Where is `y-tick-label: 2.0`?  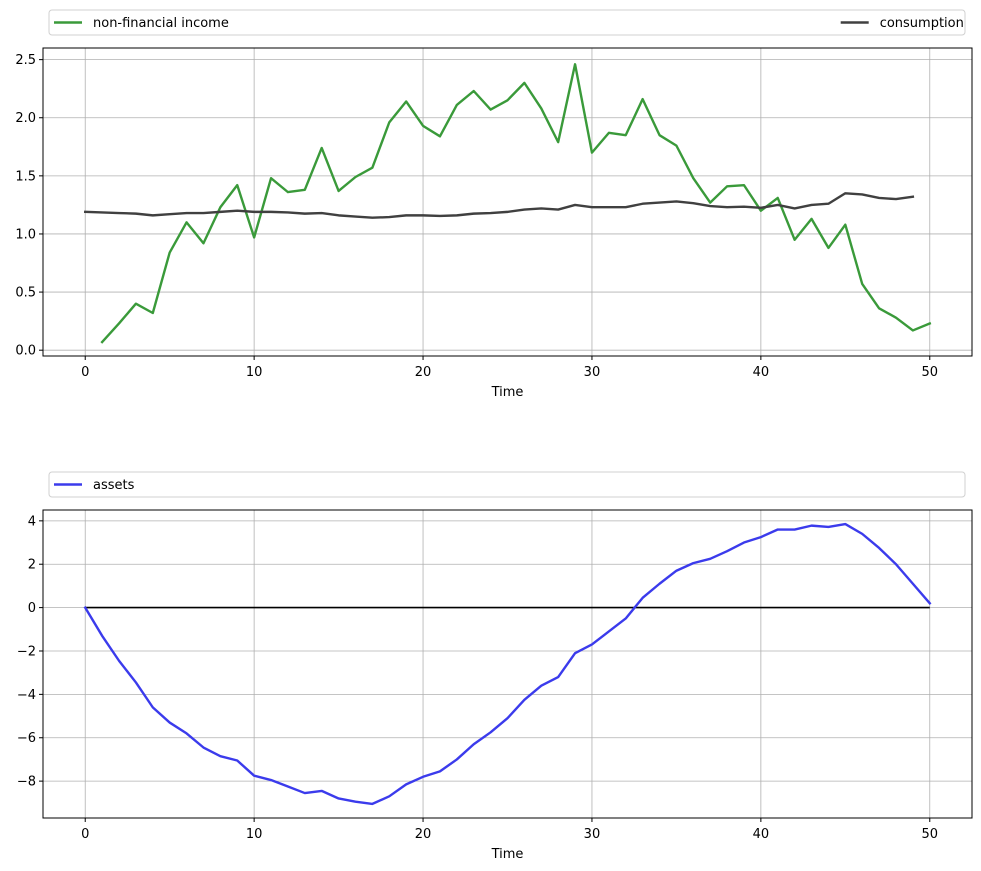 y-tick-label: 2.0 is located at coordinates (25, 118).